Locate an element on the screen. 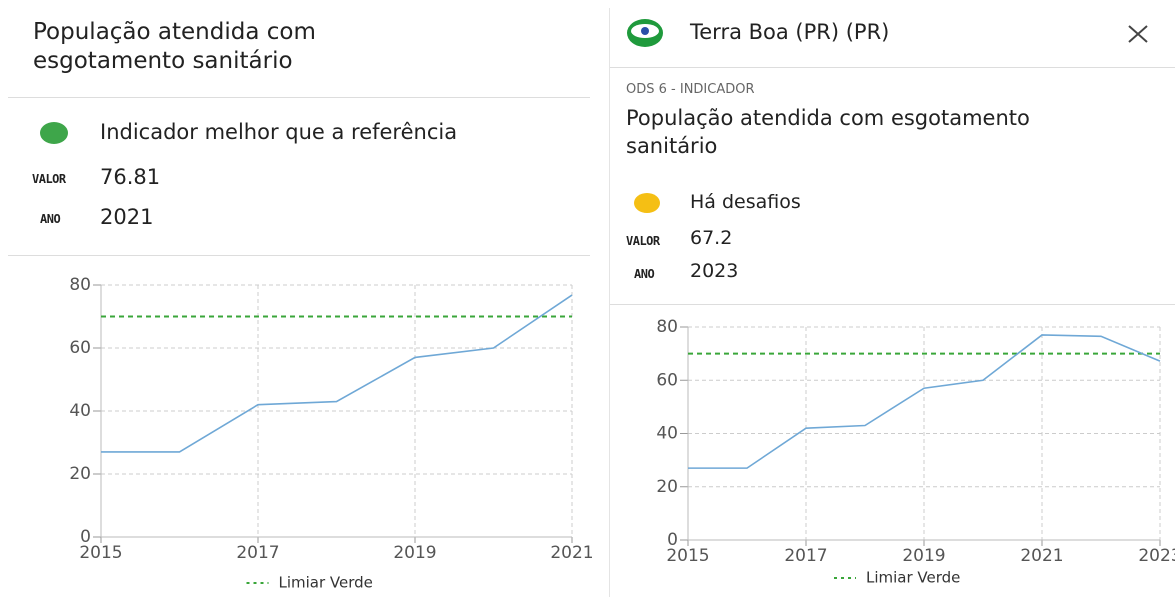 The height and width of the screenshot is (597, 1175). status: Há desafios is located at coordinates (745, 202).